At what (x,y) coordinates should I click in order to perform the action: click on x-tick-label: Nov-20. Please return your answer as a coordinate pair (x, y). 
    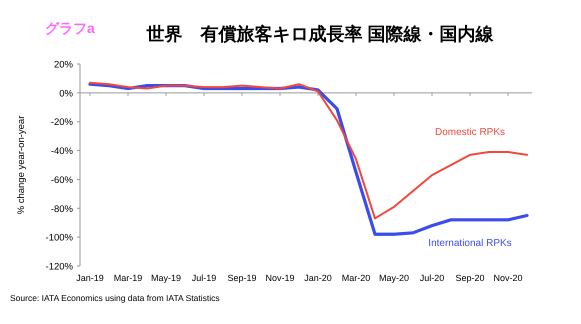
    Looking at the image, I should click on (508, 278).